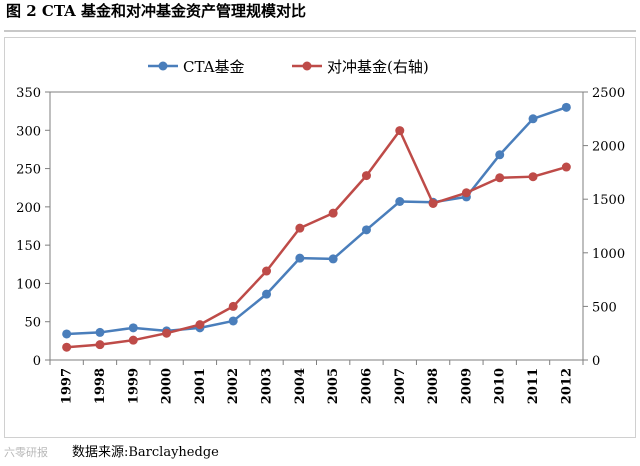 The width and height of the screenshot is (640, 466). What do you see at coordinates (28, 131) in the screenshot?
I see `left-tick-label: 300` at bounding box center [28, 131].